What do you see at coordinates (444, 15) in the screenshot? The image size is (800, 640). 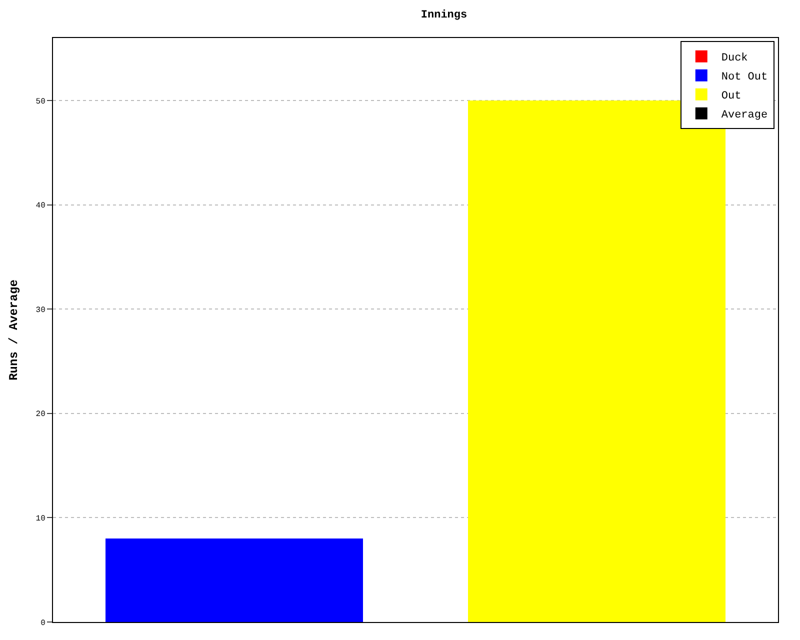 I see `chart-title: Innings` at bounding box center [444, 15].